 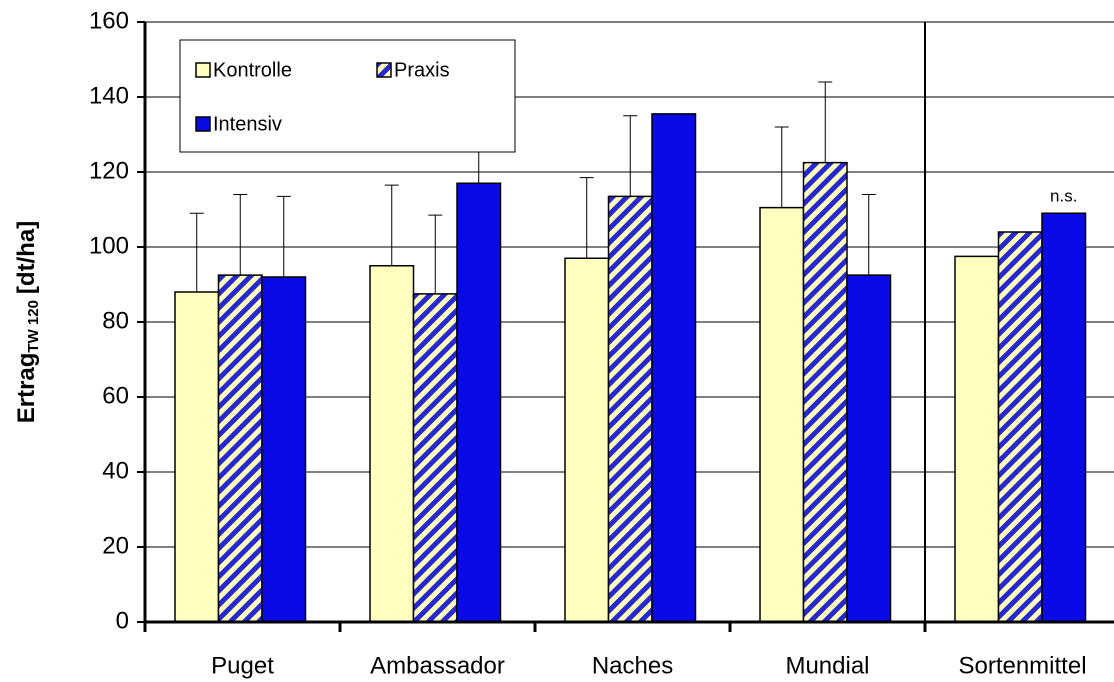 What do you see at coordinates (247, 124) in the screenshot?
I see `legend-label: Intensiv` at bounding box center [247, 124].